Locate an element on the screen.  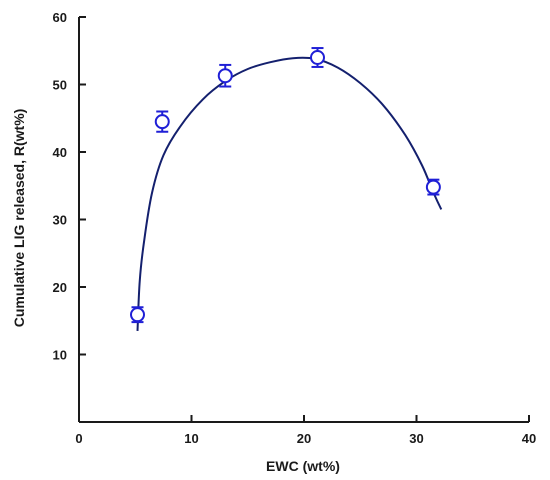
x-tick-label: 30 is located at coordinates (416, 438).